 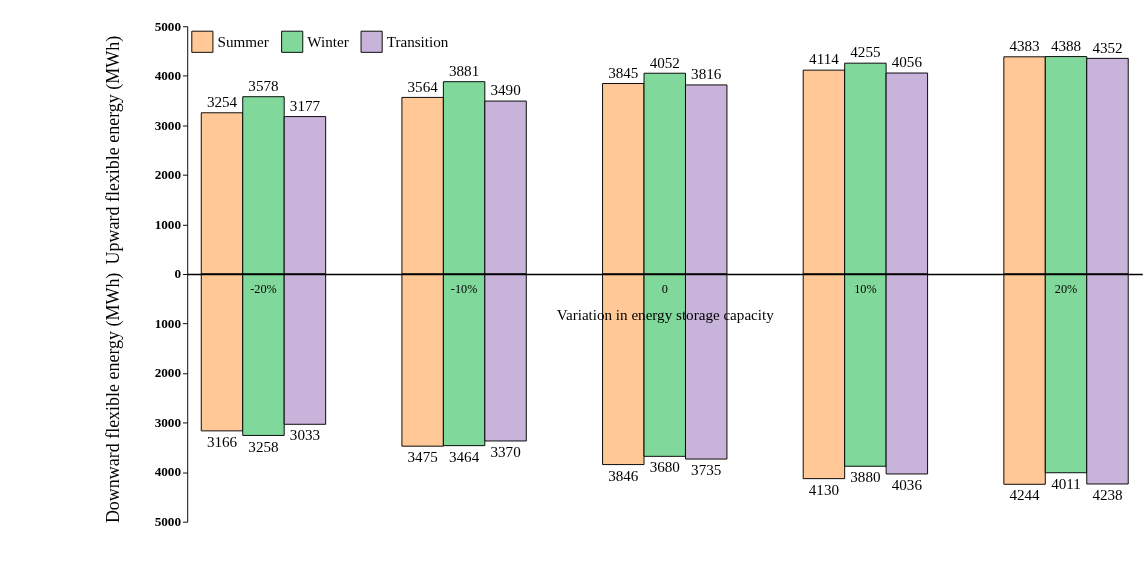 What do you see at coordinates (305, 435) in the screenshot?
I see `data-label: 3033` at bounding box center [305, 435].